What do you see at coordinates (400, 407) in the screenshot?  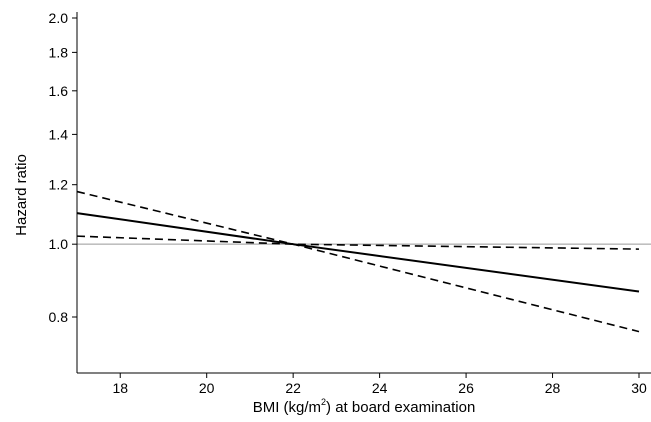 I see `x-axis-title-part-2: ) at board examination` at bounding box center [400, 407].